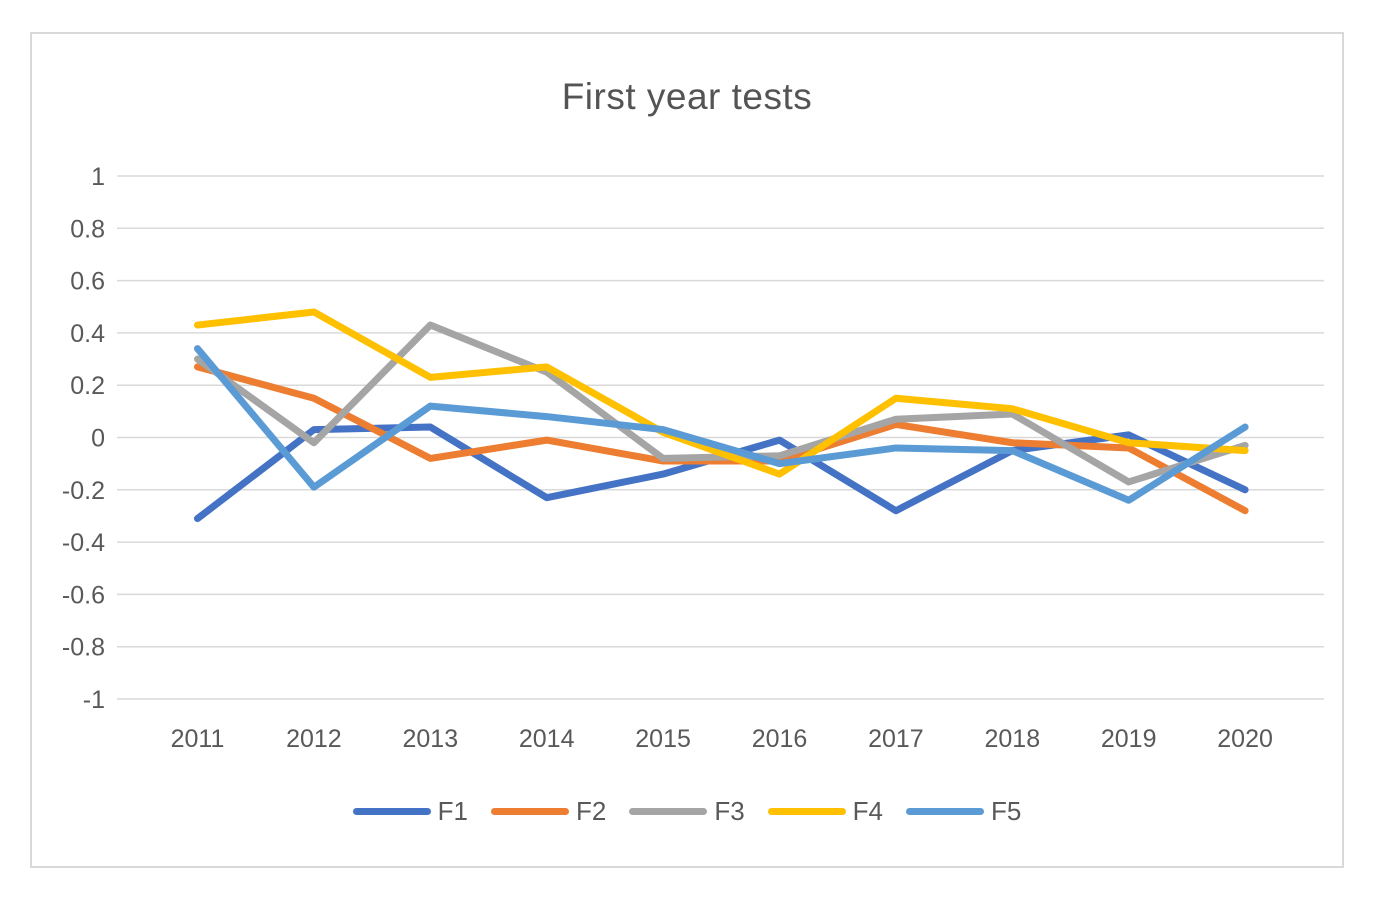  What do you see at coordinates (452, 811) in the screenshot?
I see `legend-label: F1` at bounding box center [452, 811].